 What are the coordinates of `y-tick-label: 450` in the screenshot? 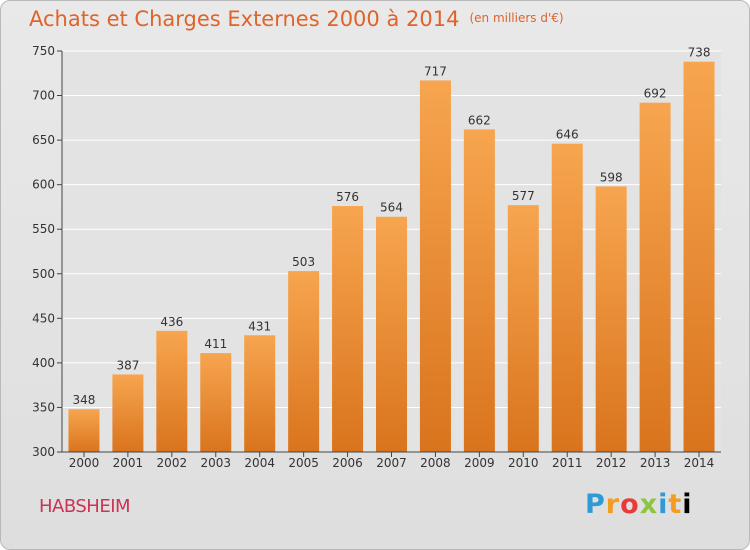 It's located at (43, 318).